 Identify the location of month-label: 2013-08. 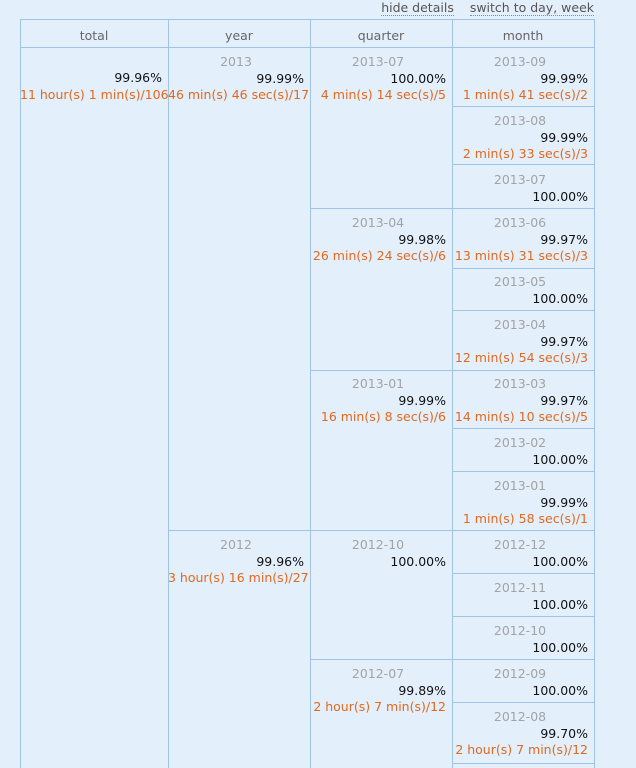
(520, 120).